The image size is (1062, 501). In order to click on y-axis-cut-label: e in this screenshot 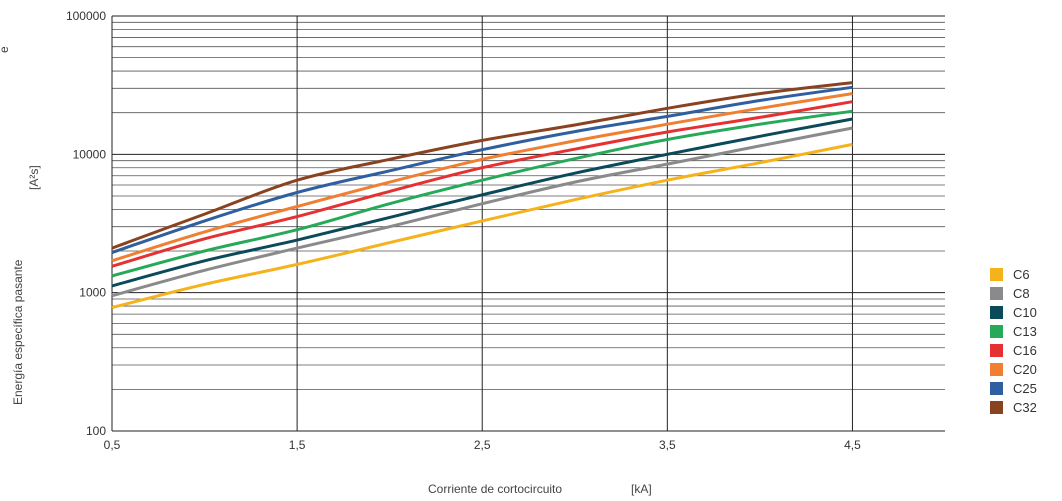, I will do `click(5, 49)`.